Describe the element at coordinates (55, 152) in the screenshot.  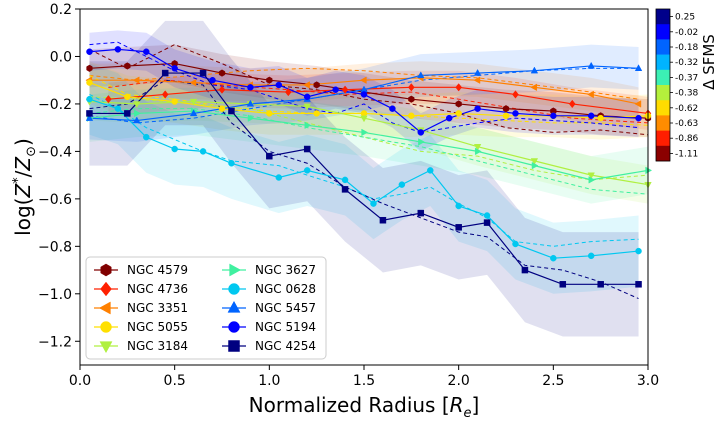
I see `y-tick-label: −0.4` at that location.